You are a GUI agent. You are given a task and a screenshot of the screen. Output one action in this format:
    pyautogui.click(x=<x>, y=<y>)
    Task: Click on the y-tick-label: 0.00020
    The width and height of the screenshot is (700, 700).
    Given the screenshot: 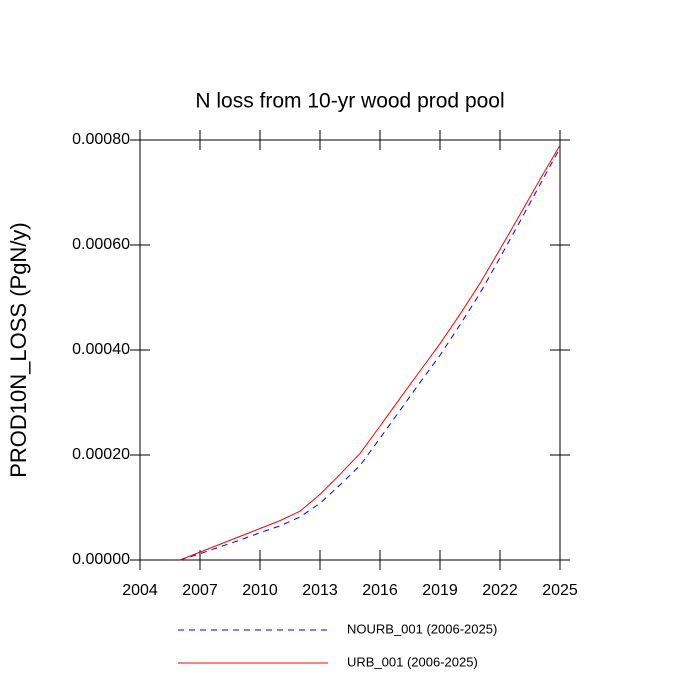 What is the action you would take?
    pyautogui.click(x=101, y=454)
    